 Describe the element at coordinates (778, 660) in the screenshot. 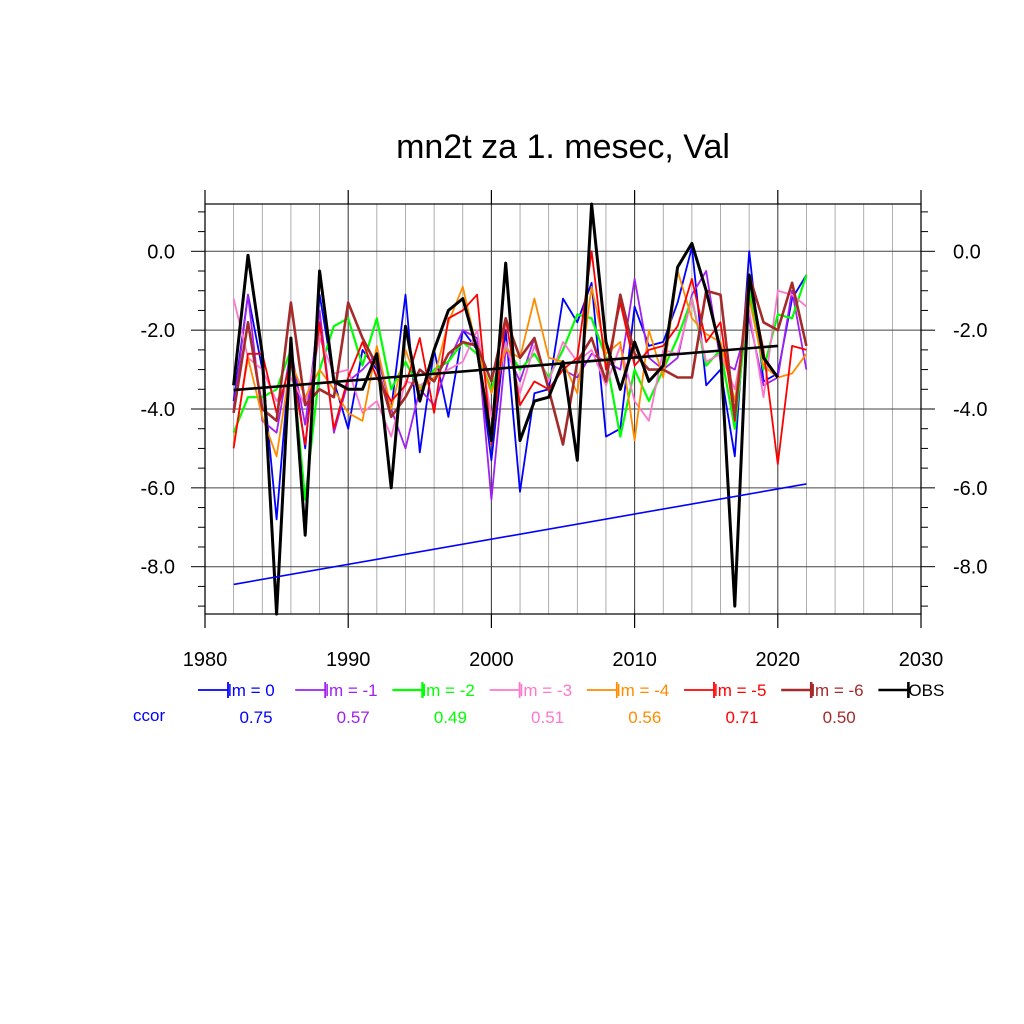

I see `x-tick-label: 2020` at that location.